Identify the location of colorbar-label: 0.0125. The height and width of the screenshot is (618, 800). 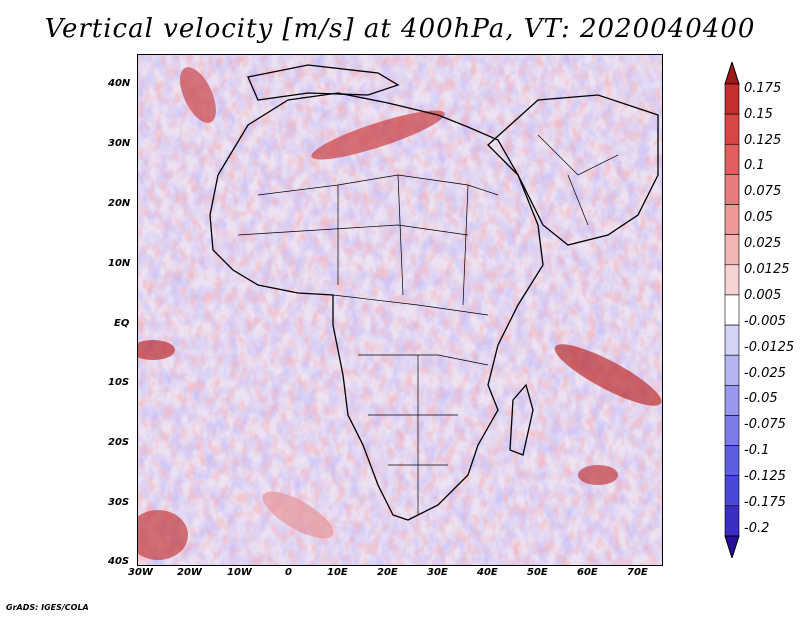
(767, 269).